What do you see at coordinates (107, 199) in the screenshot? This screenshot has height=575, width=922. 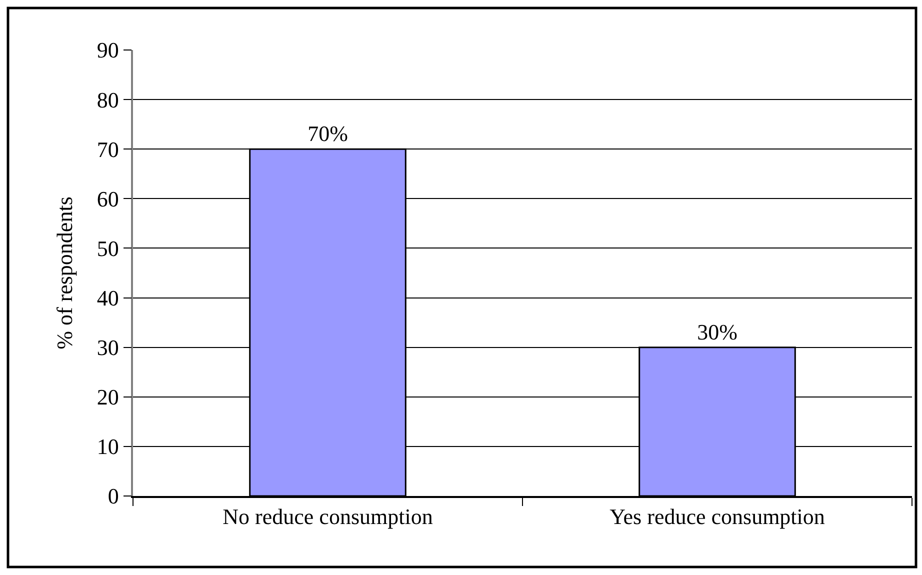 I see `y-tick-label: 60` at bounding box center [107, 199].